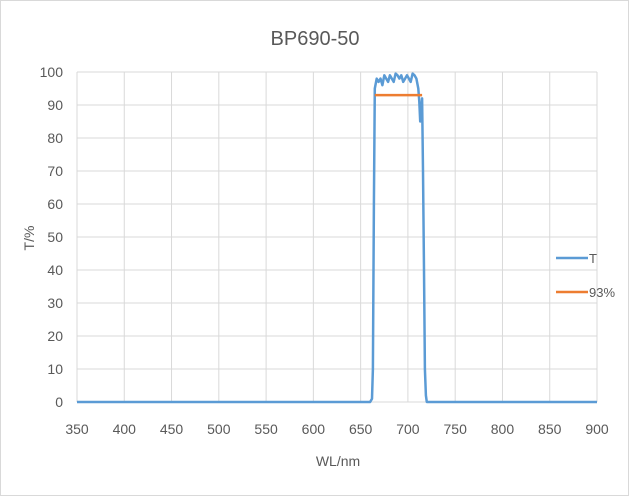 The image size is (629, 496). I want to click on y-tick-label: 10, so click(55, 369).